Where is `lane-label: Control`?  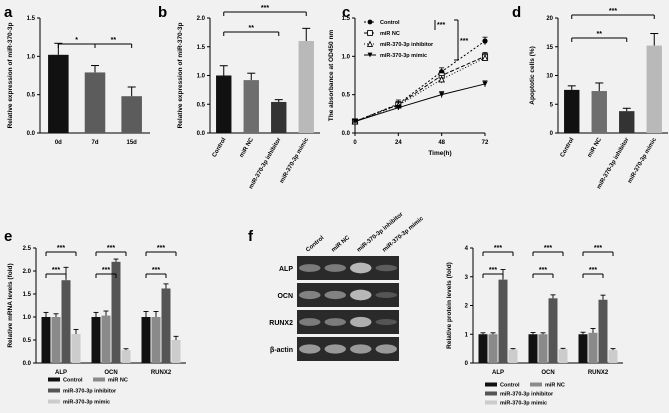
lane-label: Control is located at coordinates (315, 244).